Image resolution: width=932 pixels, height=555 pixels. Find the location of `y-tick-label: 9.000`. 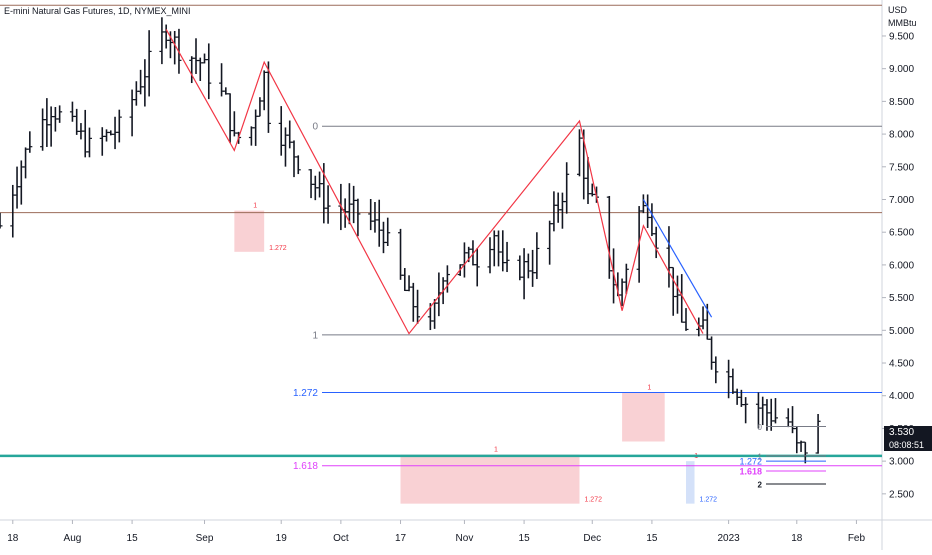

y-tick-label: 9.000 is located at coordinates (901, 69).